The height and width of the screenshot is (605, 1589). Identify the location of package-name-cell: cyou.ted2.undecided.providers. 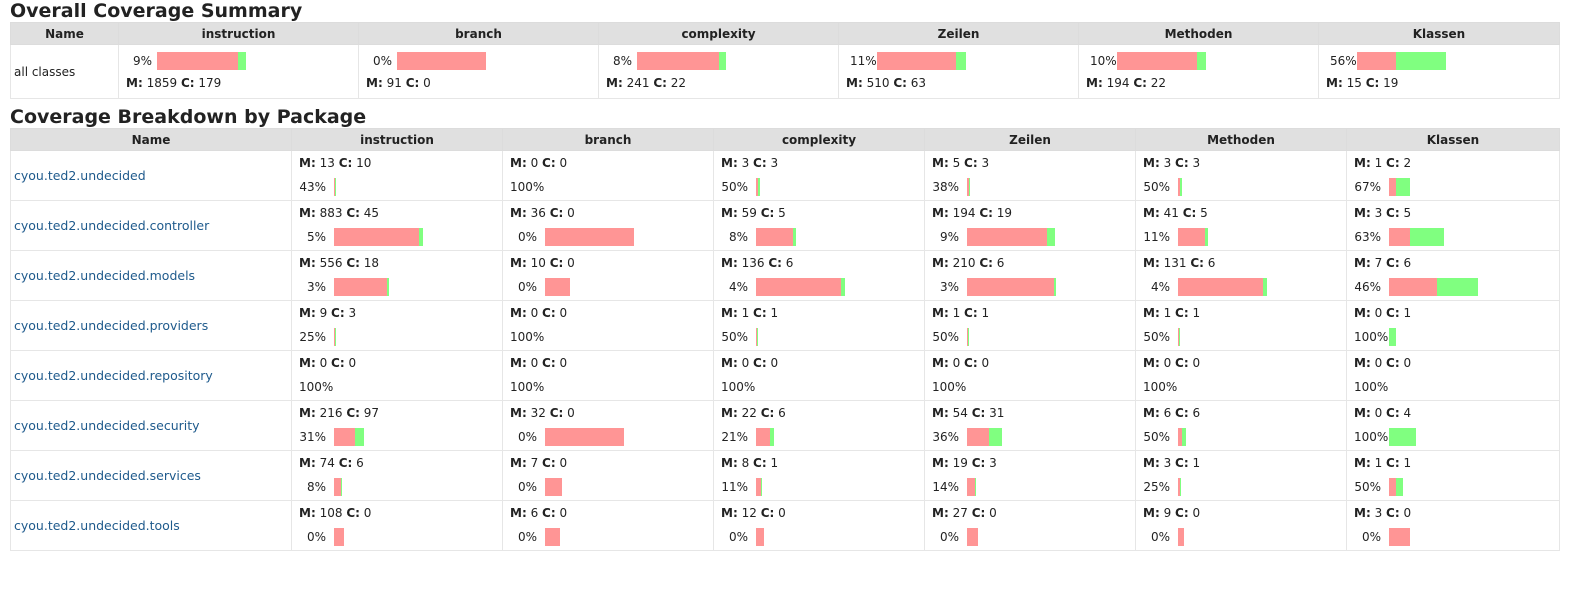
(151, 325).